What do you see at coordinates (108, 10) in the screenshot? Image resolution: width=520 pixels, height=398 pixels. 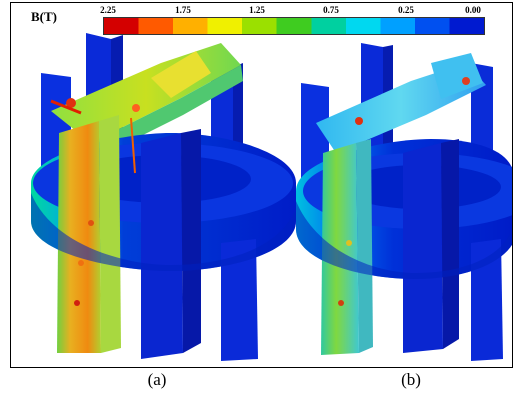 I see `legend-tick: 2.25` at bounding box center [108, 10].